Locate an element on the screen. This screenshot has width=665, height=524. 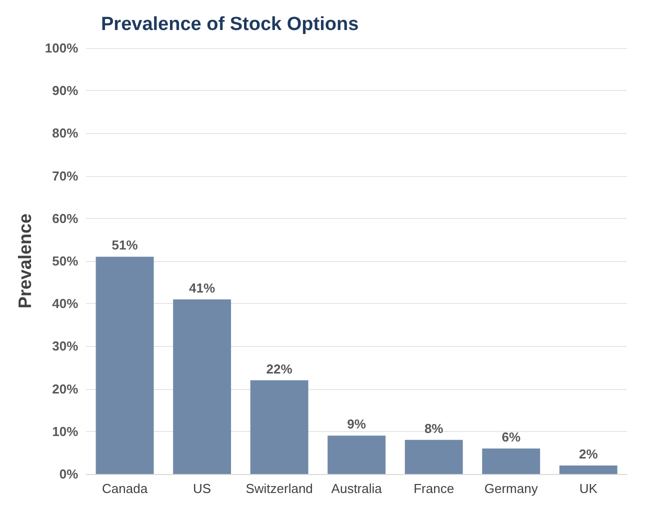
x-tick-label: Australia is located at coordinates (357, 488).